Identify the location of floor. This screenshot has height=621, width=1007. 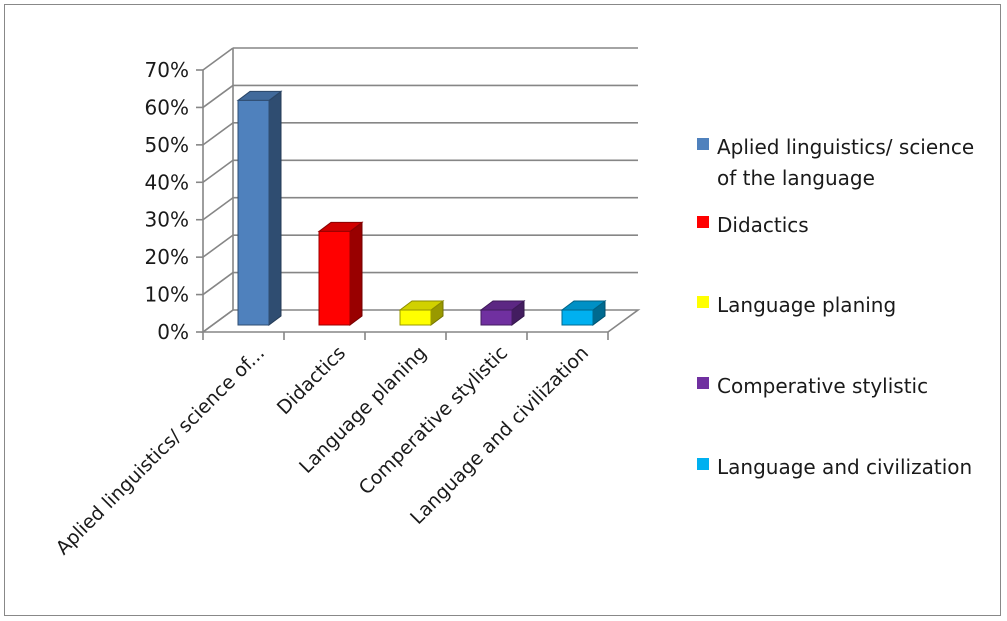
(420, 321).